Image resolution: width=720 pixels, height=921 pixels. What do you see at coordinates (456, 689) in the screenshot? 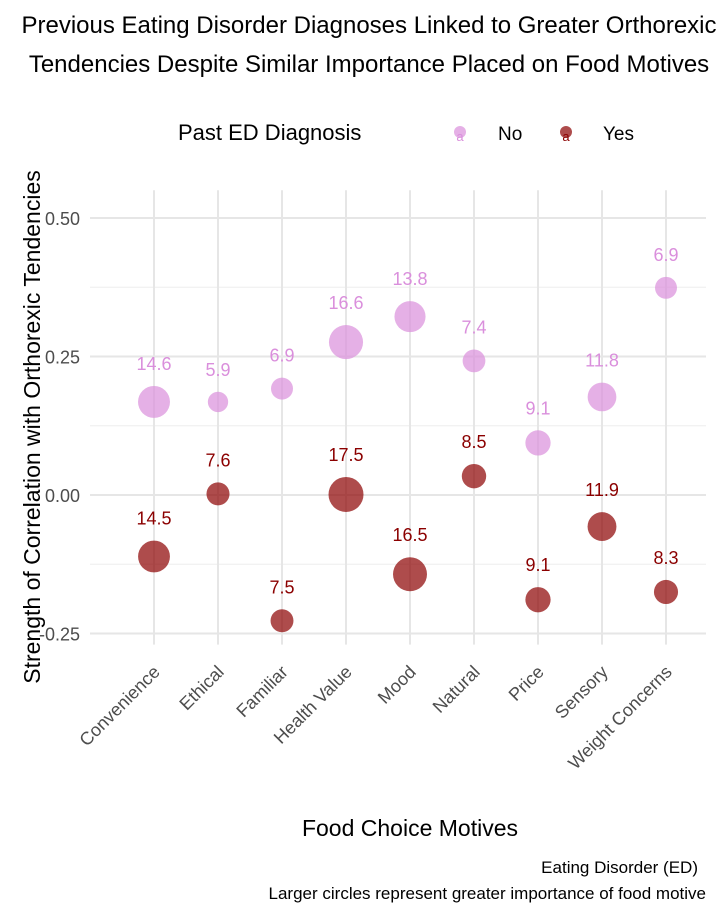
I see `x-tick-label: Natural` at bounding box center [456, 689].